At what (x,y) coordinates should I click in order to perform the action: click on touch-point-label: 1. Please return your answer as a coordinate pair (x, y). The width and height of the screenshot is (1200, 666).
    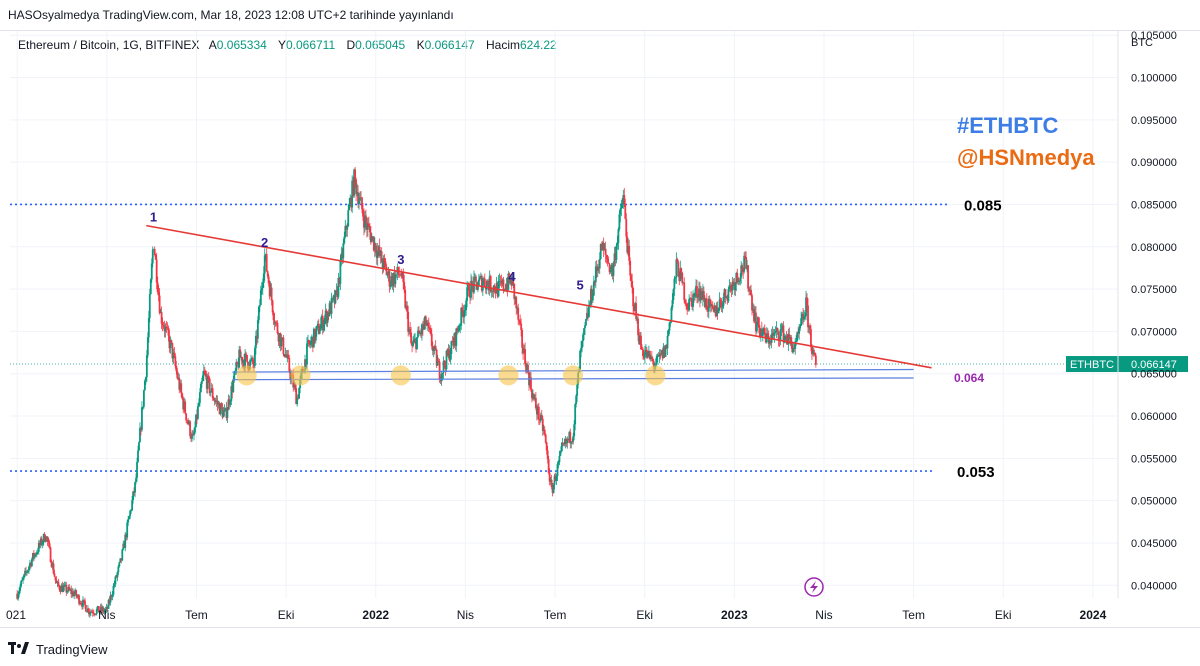
    Looking at the image, I should click on (153, 217).